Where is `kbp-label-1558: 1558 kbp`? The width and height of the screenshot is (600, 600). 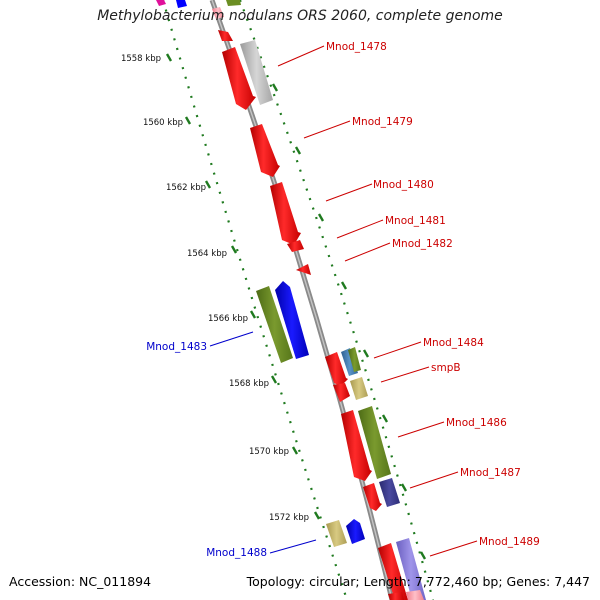
kbp-label-1558: 1558 kbp is located at coordinates (141, 59).